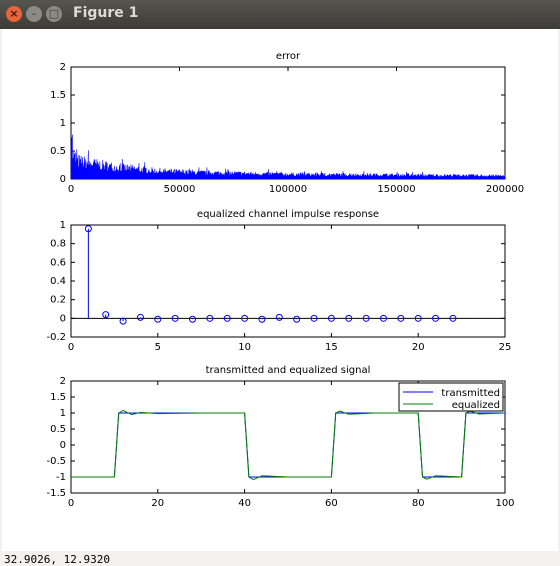  Describe the element at coordinates (58, 300) in the screenshot. I see `y-tick-label: 0.2` at that location.